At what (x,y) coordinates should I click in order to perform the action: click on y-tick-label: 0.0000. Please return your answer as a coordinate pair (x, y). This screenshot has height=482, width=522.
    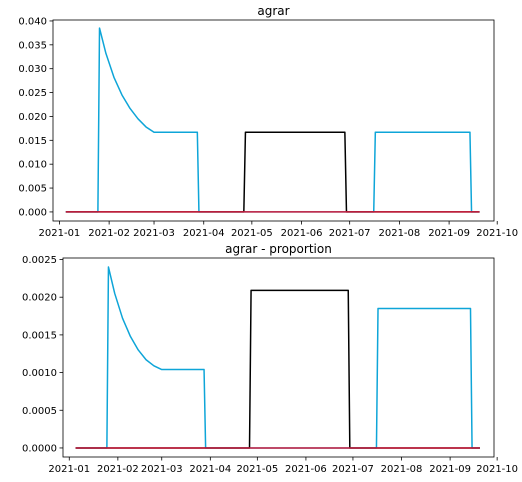
    Looking at the image, I should click on (39, 448).